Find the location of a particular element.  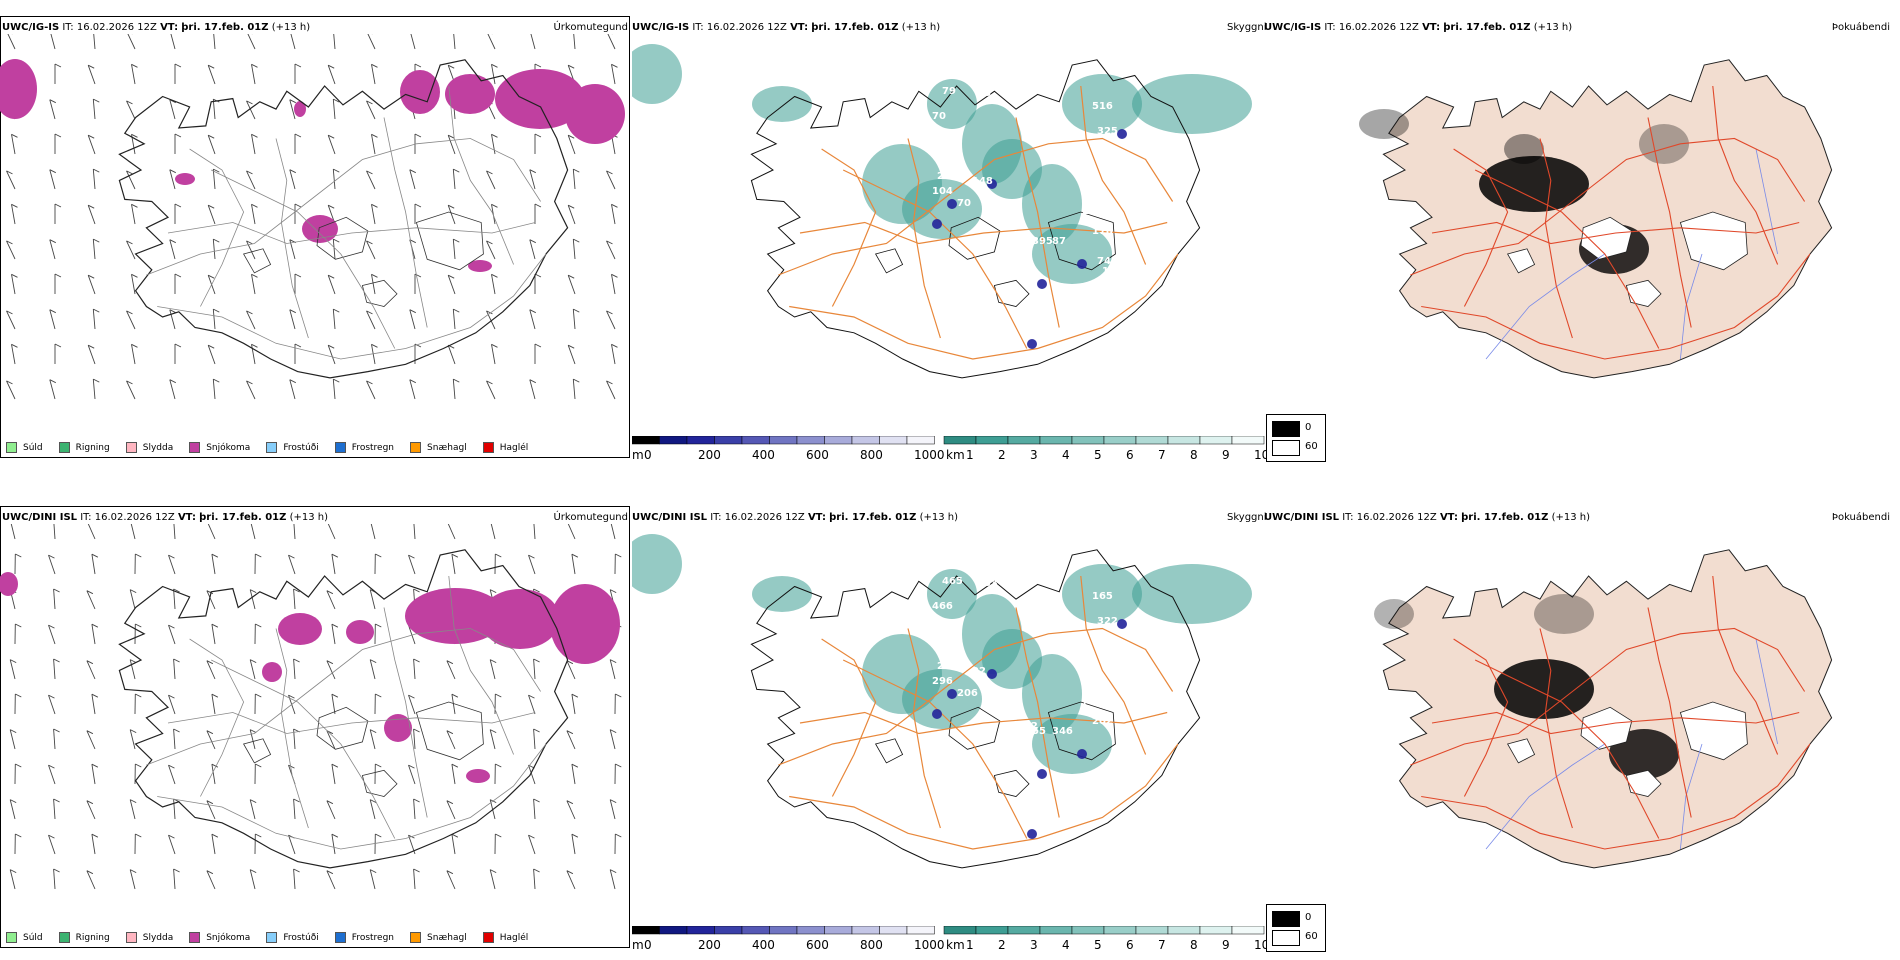

legend-label: Snæhagl is located at coordinates (447, 938).